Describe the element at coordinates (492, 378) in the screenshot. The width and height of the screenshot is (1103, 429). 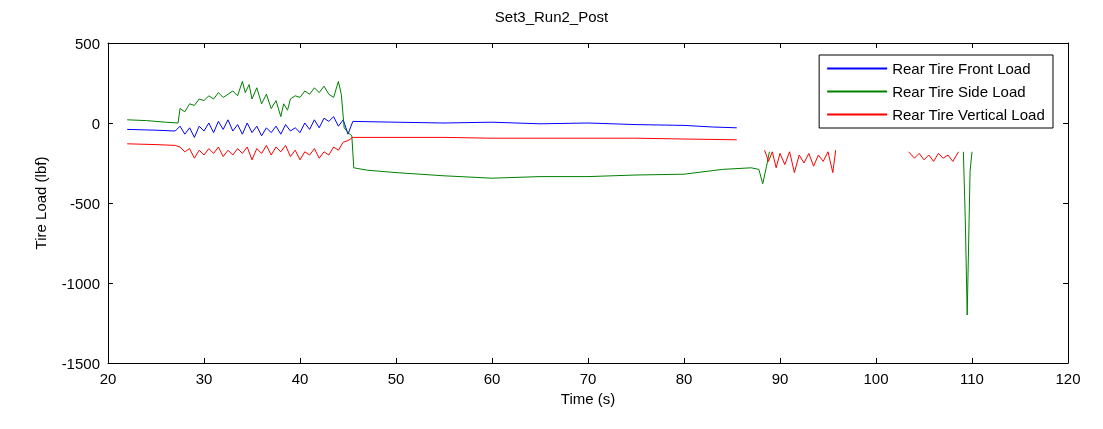
I see `x-tick-label: 60` at that location.